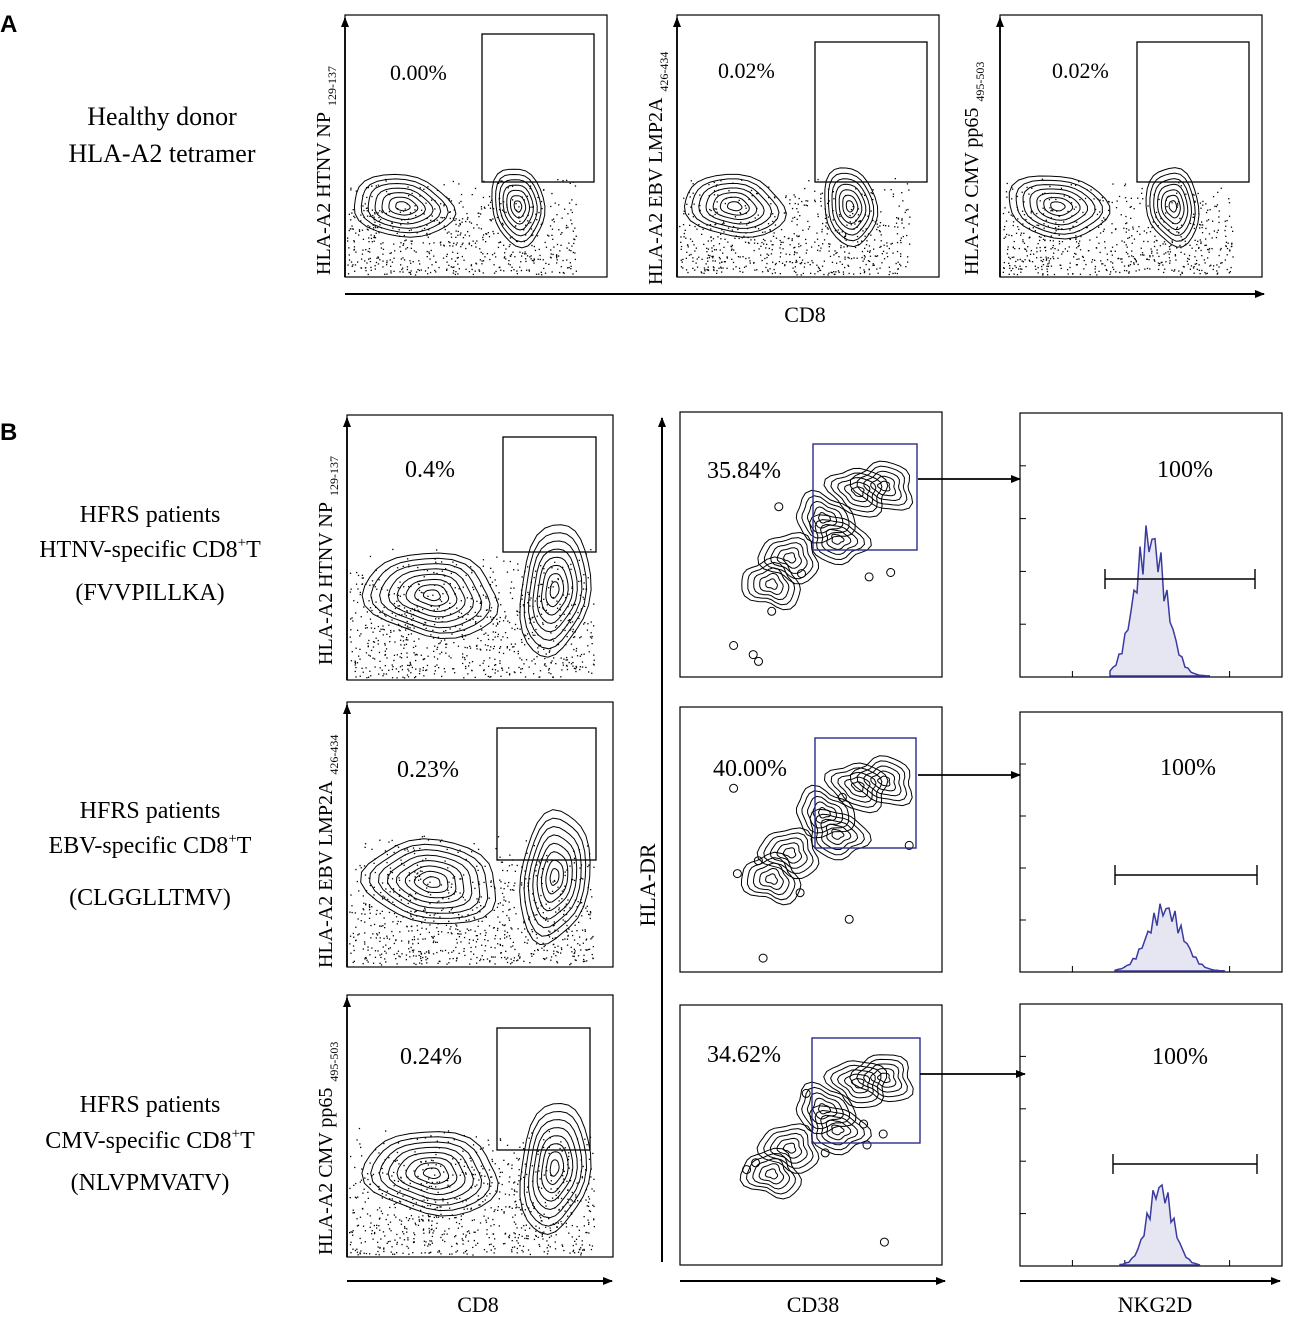 The width and height of the screenshot is (1290, 1340). What do you see at coordinates (139, 846) in the screenshot?
I see `row-label-line2-pre: EBV-specific CD8` at bounding box center [139, 846].